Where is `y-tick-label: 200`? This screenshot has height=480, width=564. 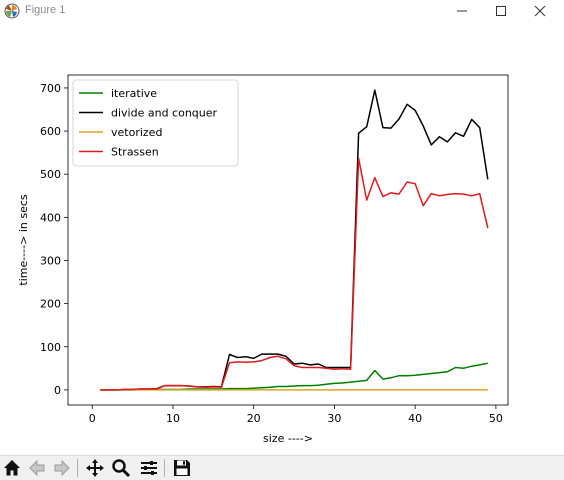 y-tick-label: 200 is located at coordinates (50, 304).